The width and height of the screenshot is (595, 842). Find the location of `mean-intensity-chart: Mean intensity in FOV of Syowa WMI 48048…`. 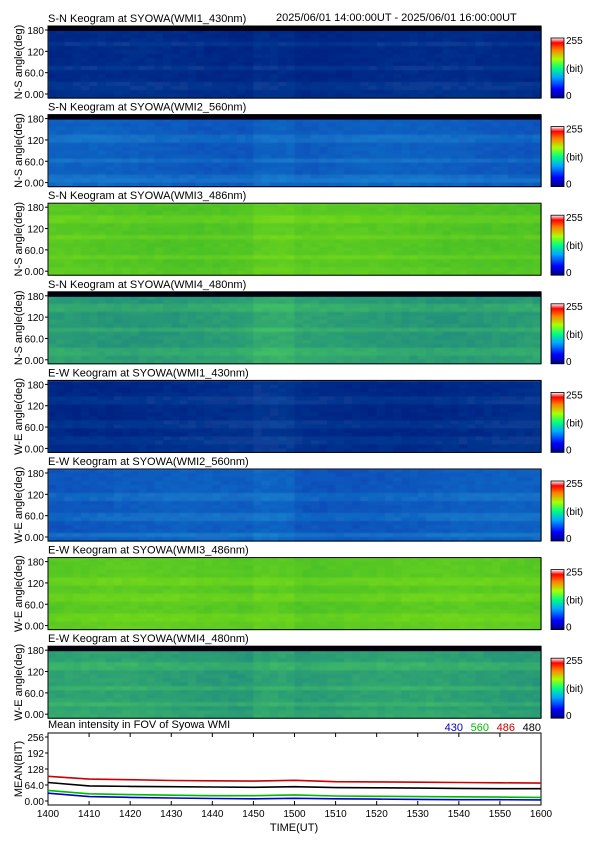

mean-intensity-chart: Mean intensity in FOV of Syowa WMI 48048… is located at coordinates (283, 776).